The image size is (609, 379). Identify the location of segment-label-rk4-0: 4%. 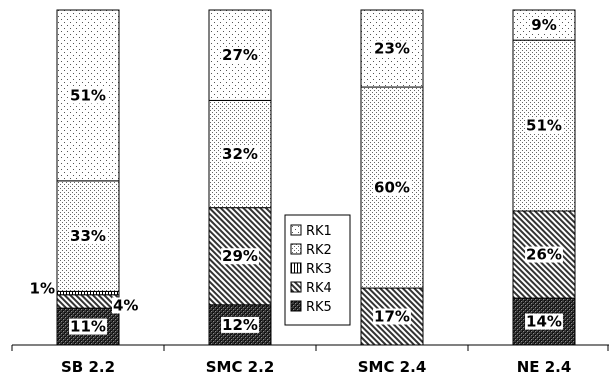
(125, 305).